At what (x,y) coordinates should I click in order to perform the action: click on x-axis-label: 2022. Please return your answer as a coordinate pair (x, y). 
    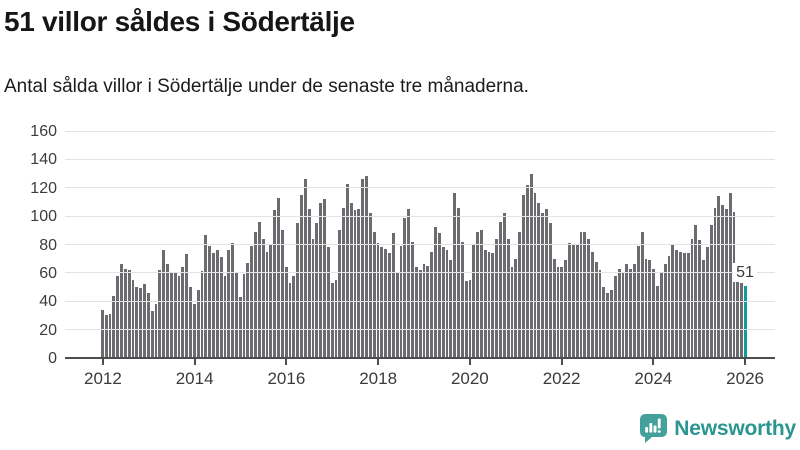
    Looking at the image, I should click on (561, 378).